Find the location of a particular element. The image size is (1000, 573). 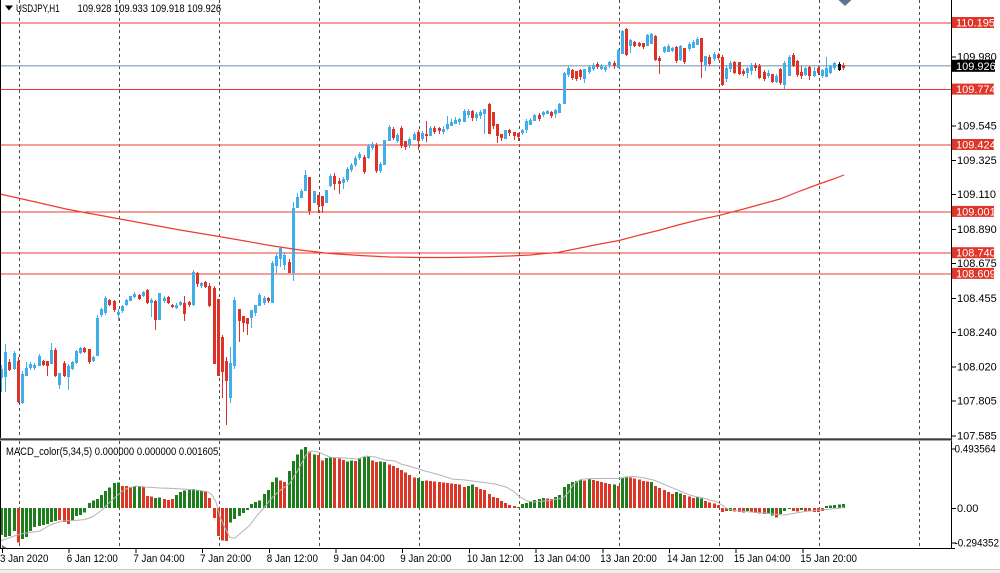

svg-text: 8 Jan 12:00 is located at coordinates (292, 560).